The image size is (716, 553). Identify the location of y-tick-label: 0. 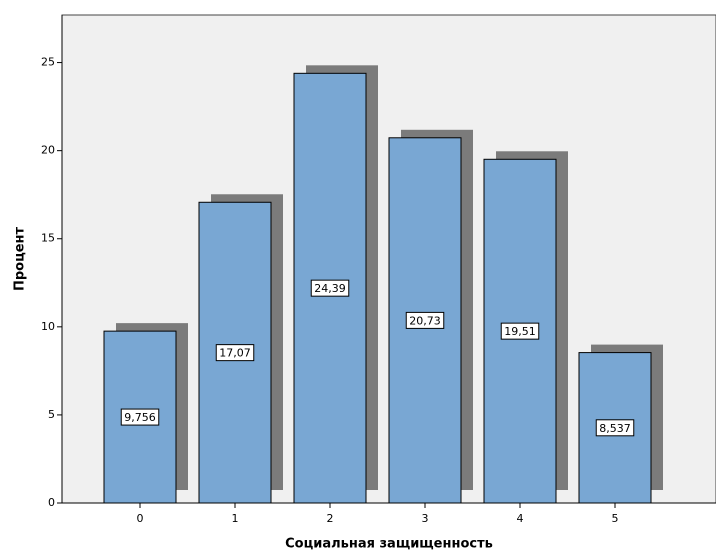
(51, 502).